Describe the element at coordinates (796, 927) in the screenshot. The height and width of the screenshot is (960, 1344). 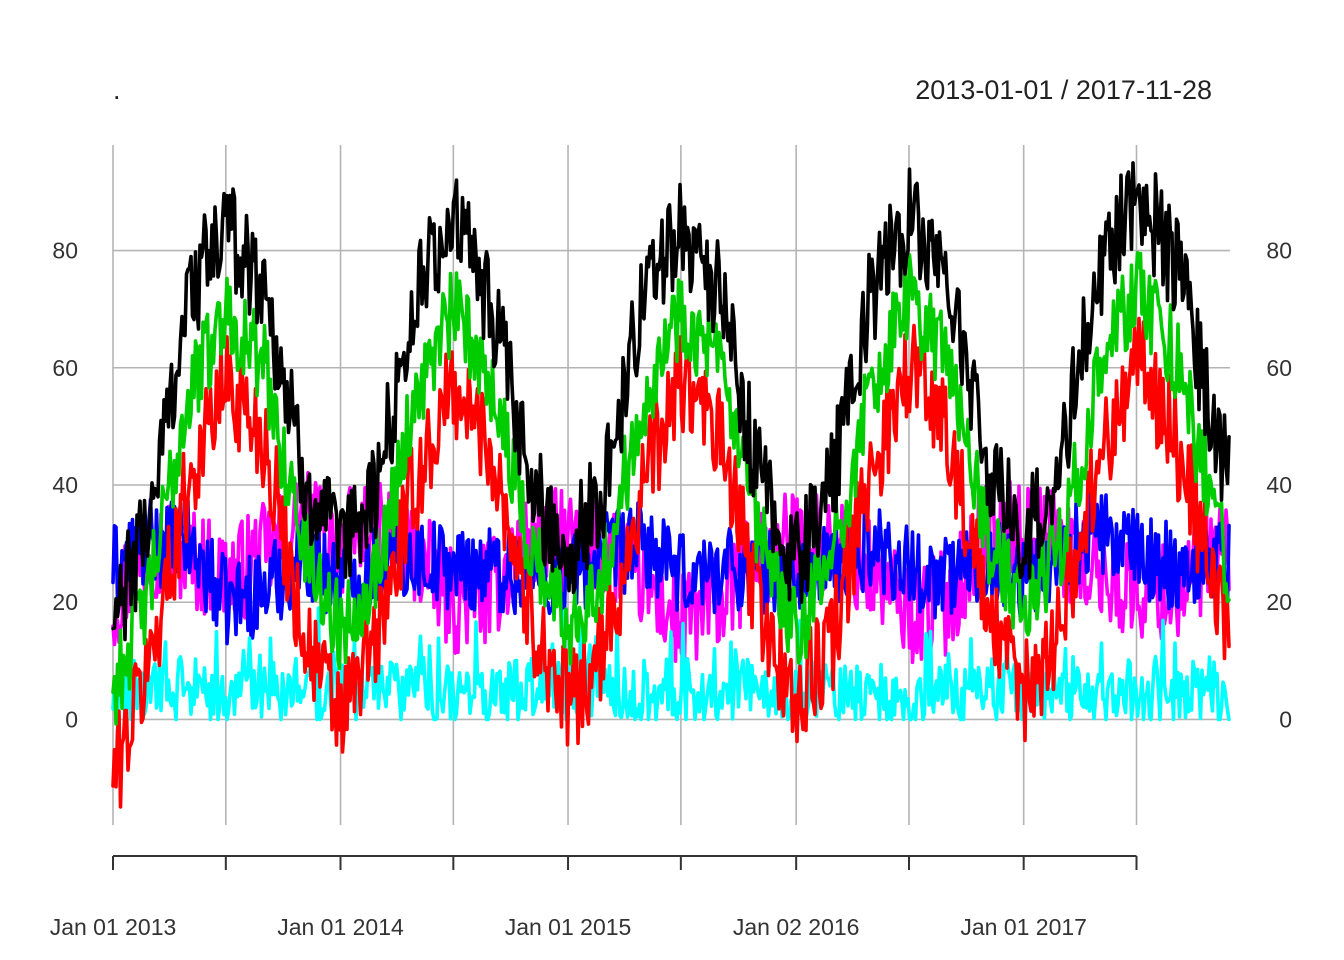
I see `x-tick-label: Jan 02 2016` at that location.